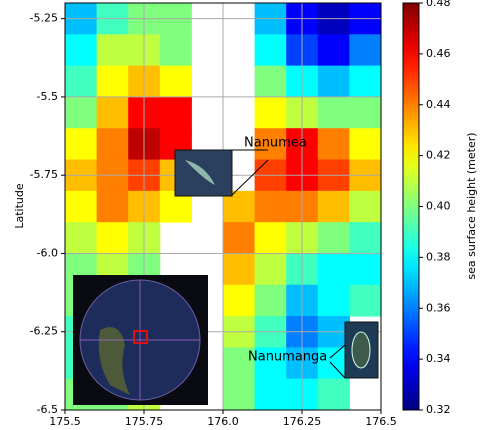  What do you see at coordinates (381, 421) in the screenshot?
I see `x-tick-label: 176.5` at bounding box center [381, 421].